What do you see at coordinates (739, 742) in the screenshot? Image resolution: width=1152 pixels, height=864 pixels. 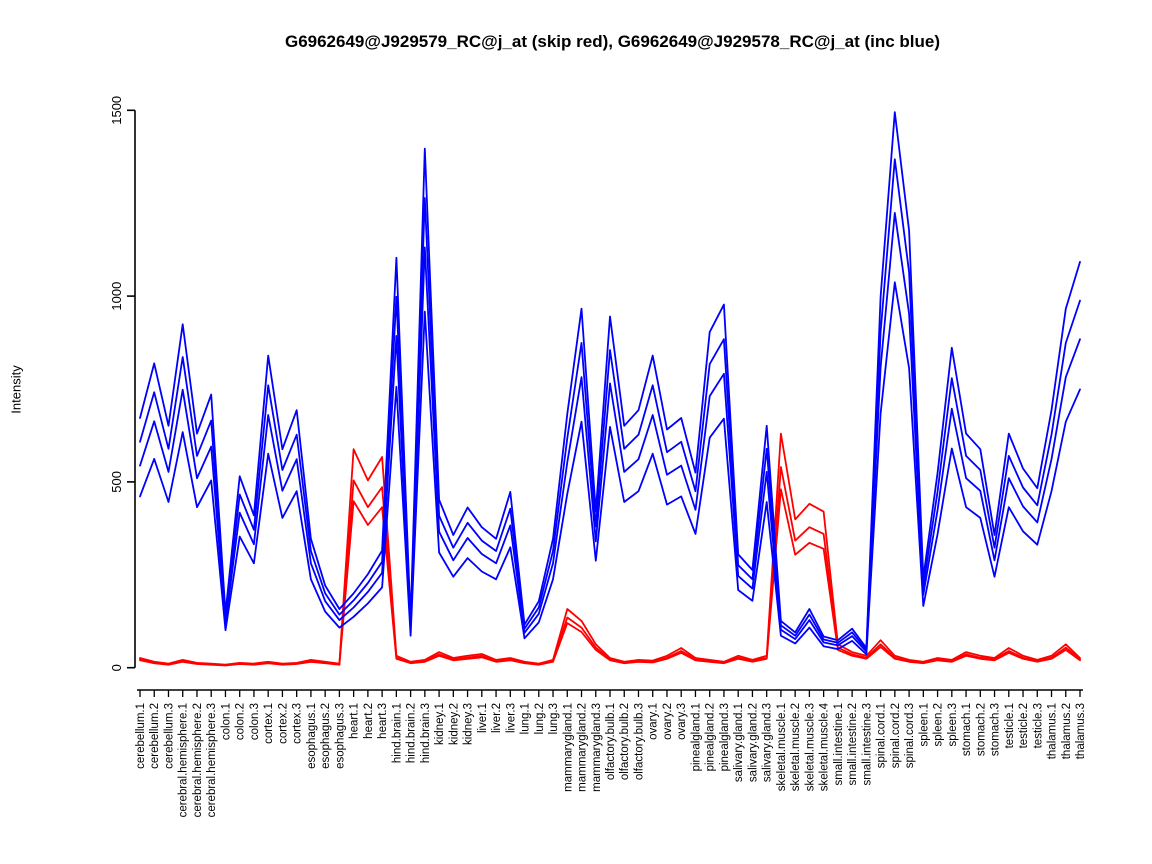 I see `x-tick-label: salivary.gland.1` at bounding box center [739, 742].